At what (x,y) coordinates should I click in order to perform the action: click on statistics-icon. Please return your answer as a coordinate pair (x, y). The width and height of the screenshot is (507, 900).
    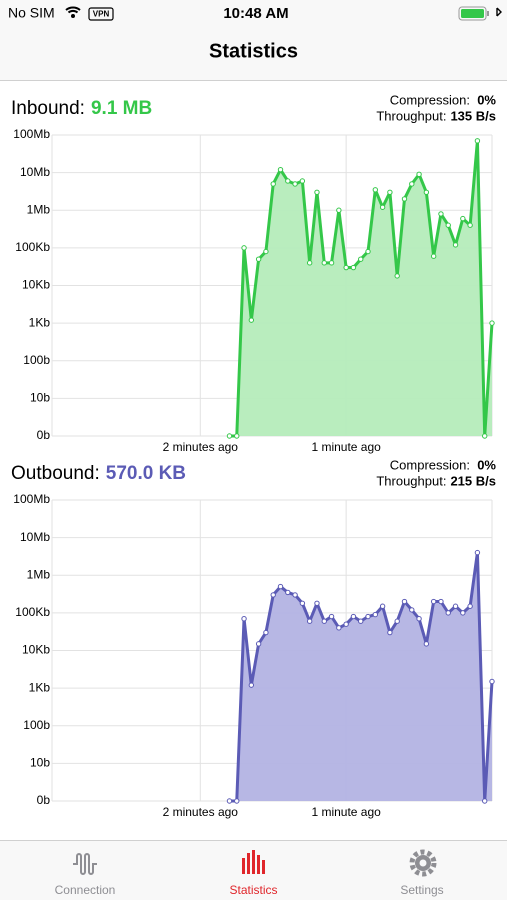
    Looking at the image, I should click on (253, 862).